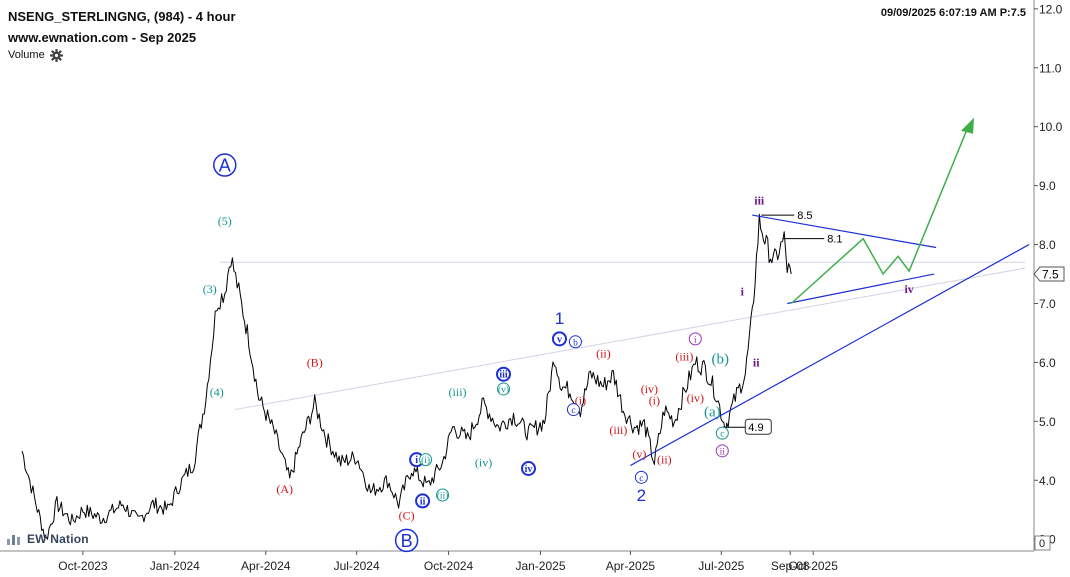 Image resolution: width=1070 pixels, height=577 pixels. I want to click on y-tick-label: 4.0, so click(1047, 481).